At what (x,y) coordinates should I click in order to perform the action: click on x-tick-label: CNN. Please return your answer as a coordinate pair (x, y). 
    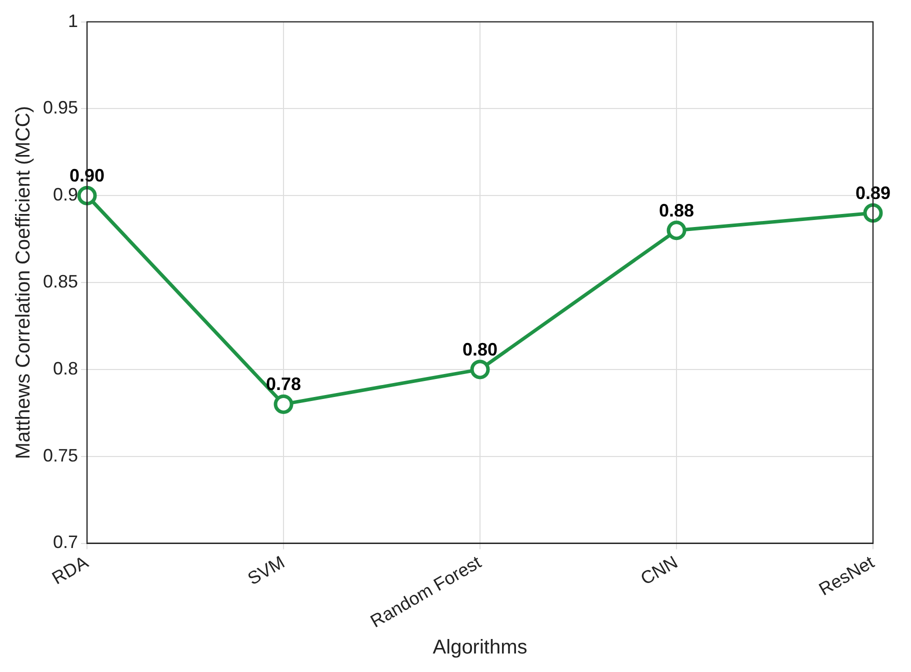
    Looking at the image, I should click on (659, 570).